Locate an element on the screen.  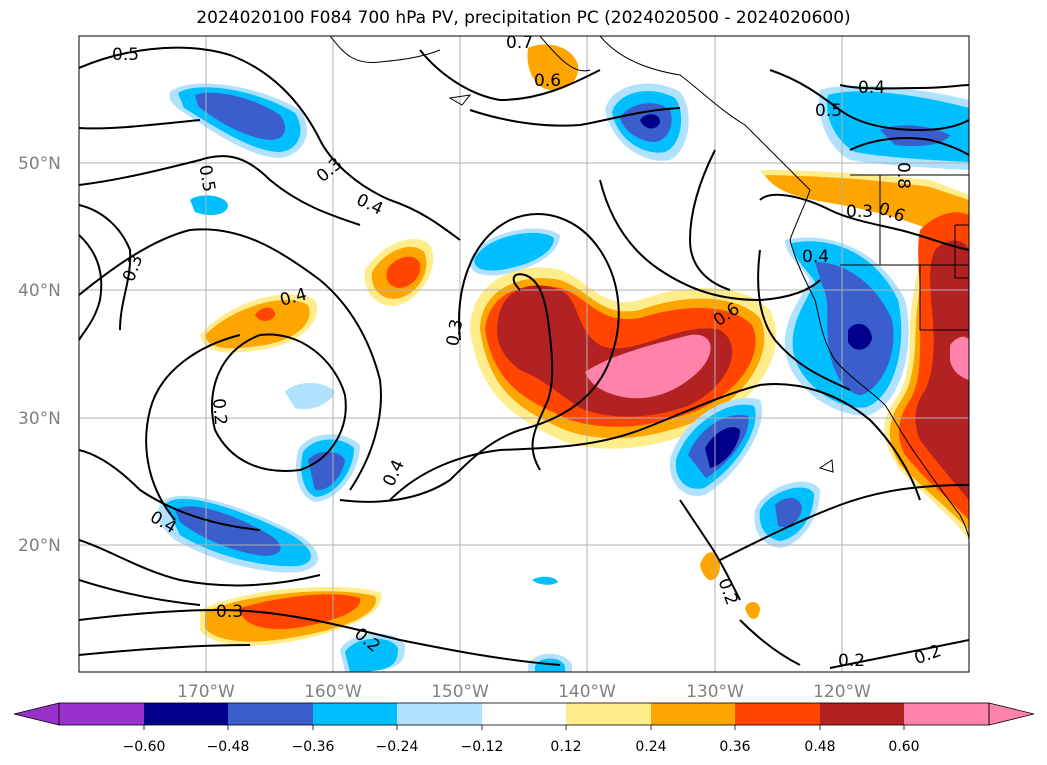
precip-region-positive-south-c is located at coordinates (300, 612).